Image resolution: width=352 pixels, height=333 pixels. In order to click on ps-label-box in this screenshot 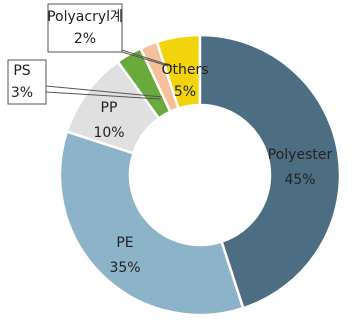, I will do `click(27, 82)`.